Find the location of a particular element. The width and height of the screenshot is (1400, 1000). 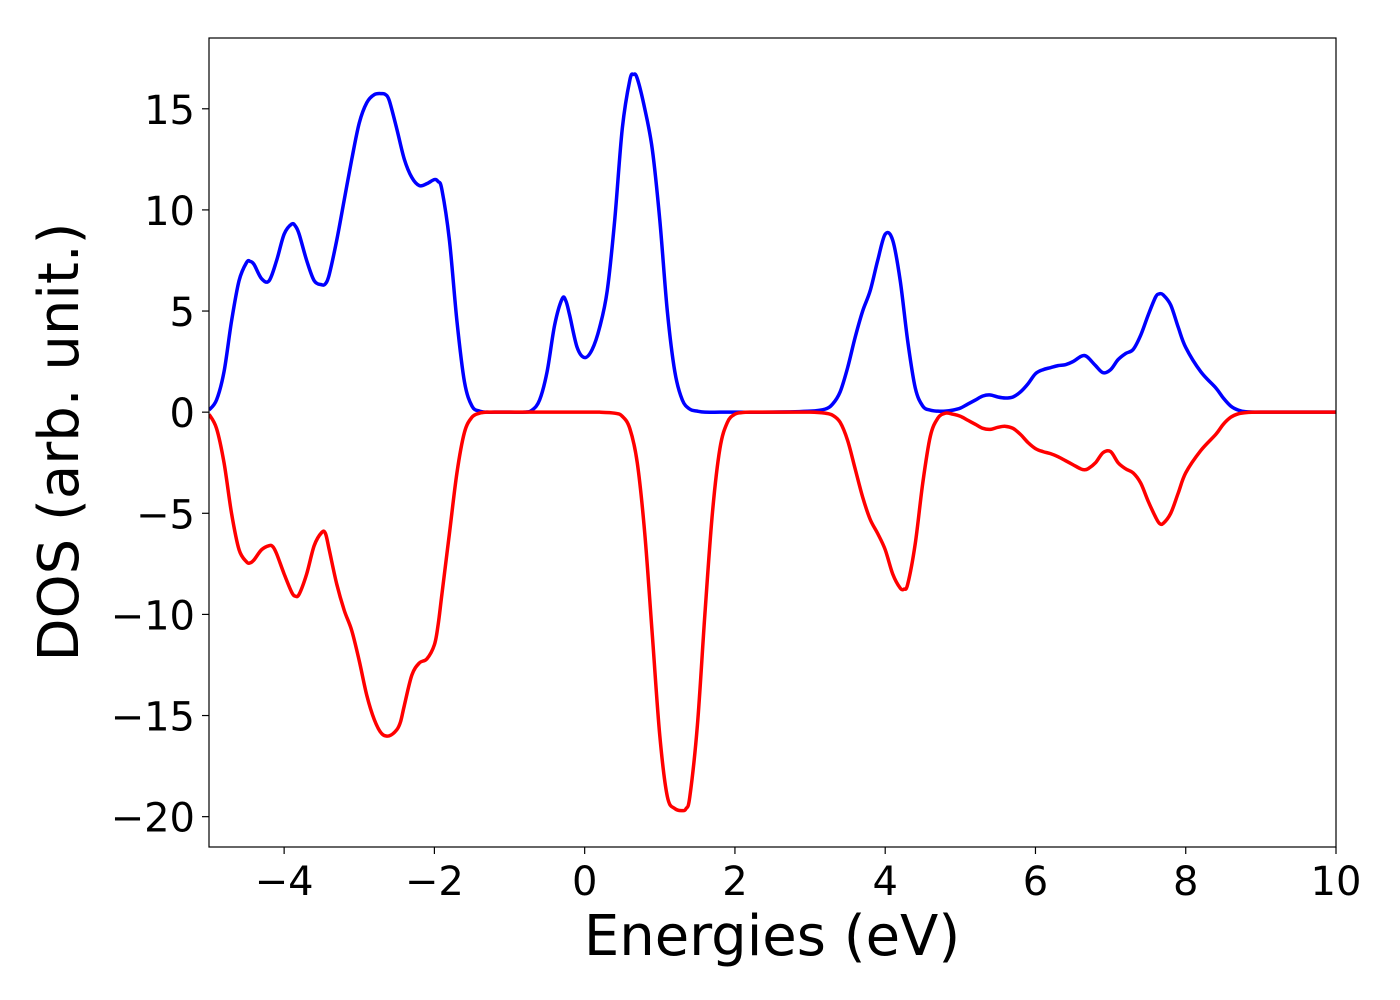

x-axis-title: Energies (eV) is located at coordinates (772, 936).